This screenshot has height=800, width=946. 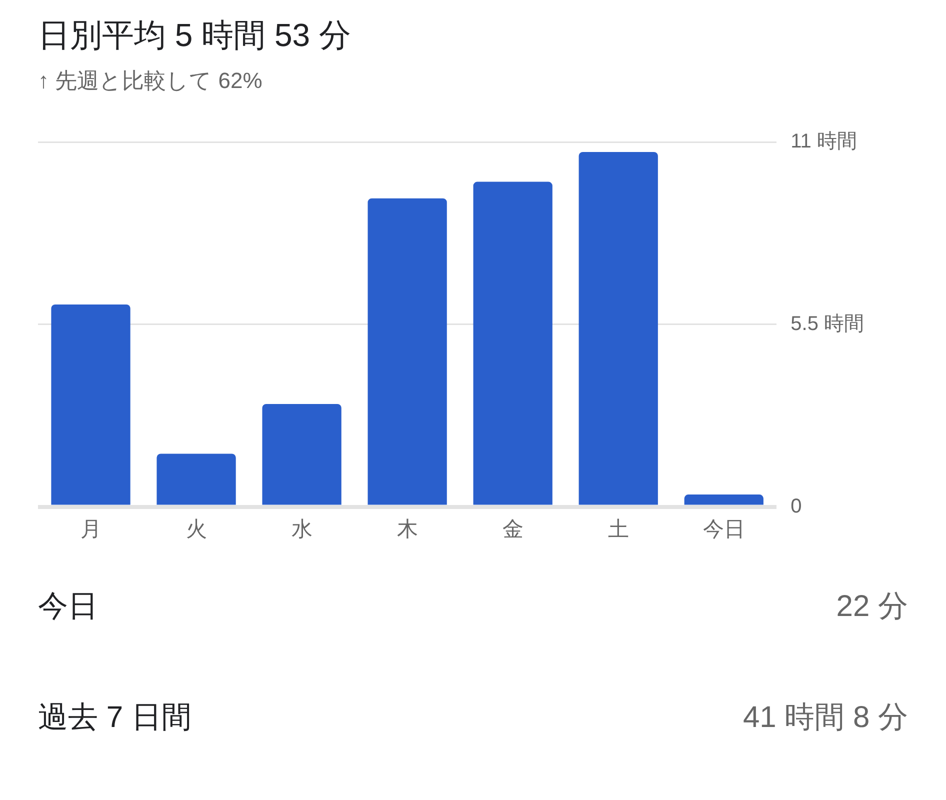 What do you see at coordinates (91, 530) in the screenshot?
I see `x-tick-label: 月` at bounding box center [91, 530].